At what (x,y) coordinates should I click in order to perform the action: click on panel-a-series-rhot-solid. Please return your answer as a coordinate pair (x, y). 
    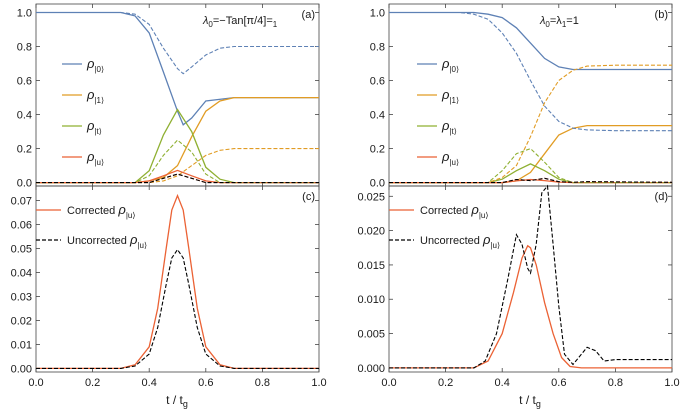
    Looking at the image, I should click on (177, 146).